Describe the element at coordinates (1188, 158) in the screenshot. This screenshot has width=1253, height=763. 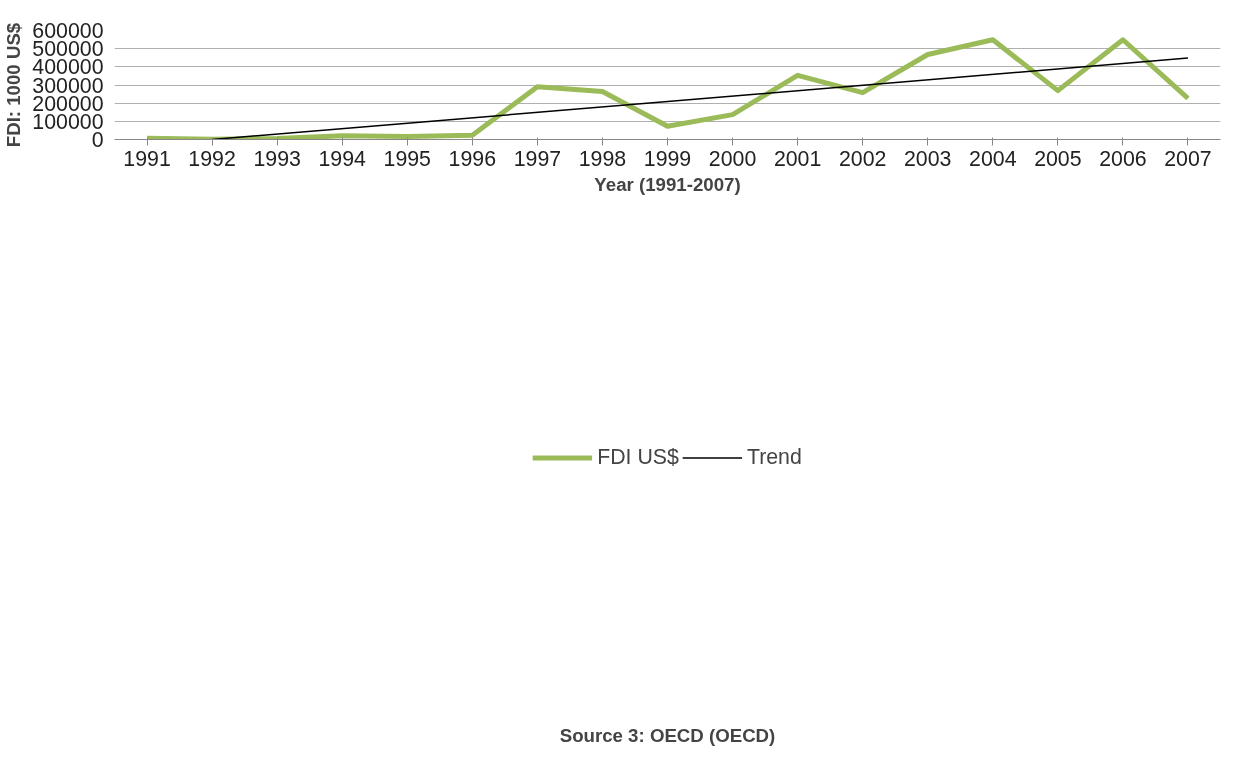
I see `x-tick-label: 2007` at that location.